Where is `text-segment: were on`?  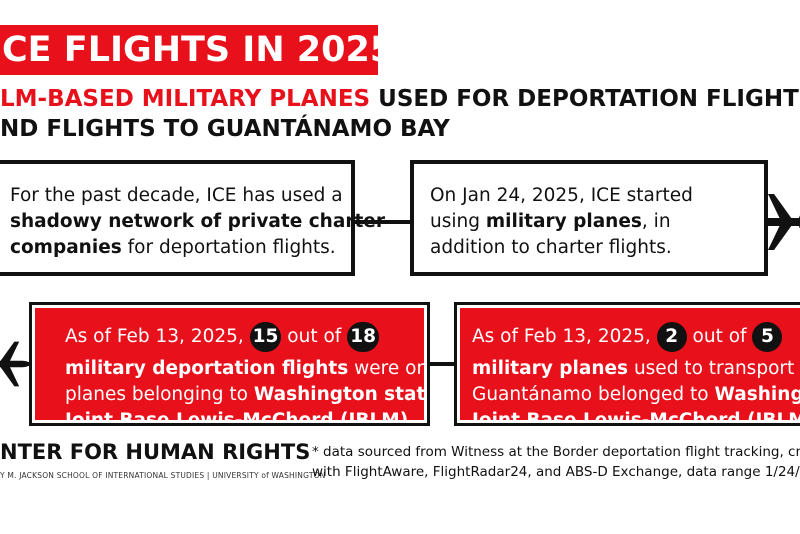 text-segment: were on is located at coordinates (388, 368).